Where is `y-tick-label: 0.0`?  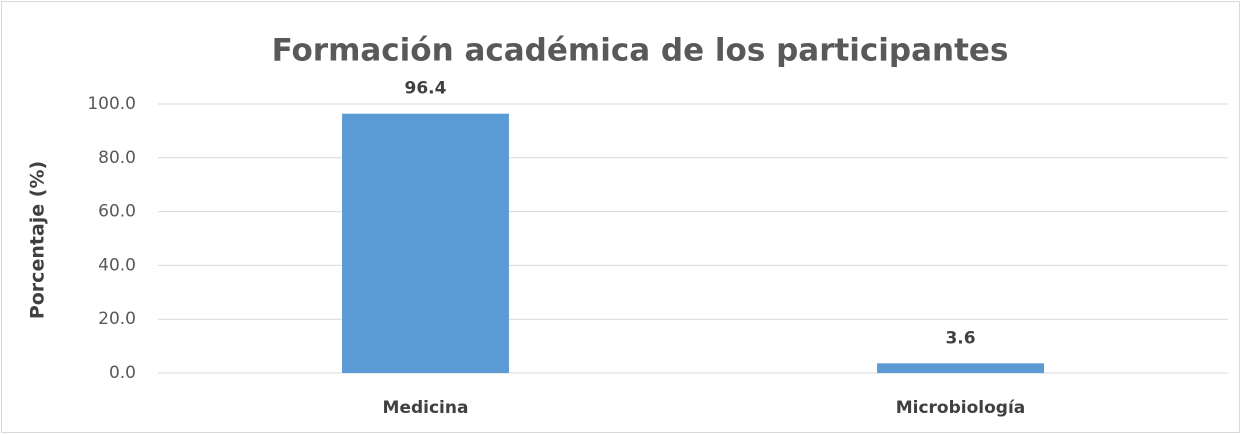
y-tick-label: 0.0 is located at coordinates (122, 373).